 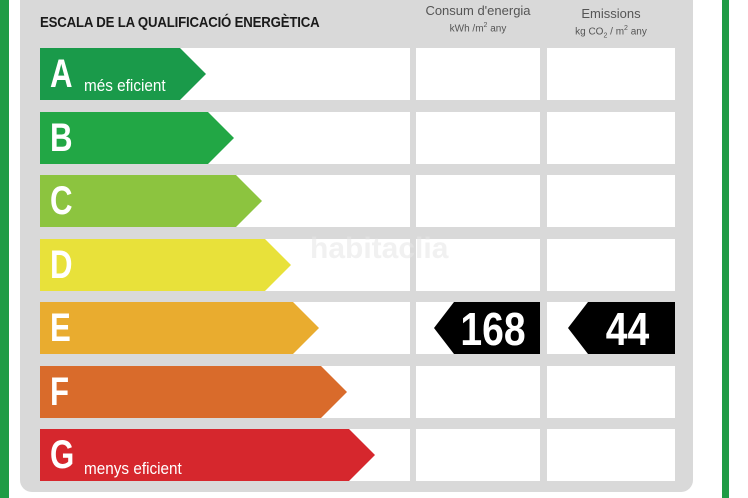 What do you see at coordinates (133, 468) in the screenshot?
I see `class-note: menys eficient` at bounding box center [133, 468].